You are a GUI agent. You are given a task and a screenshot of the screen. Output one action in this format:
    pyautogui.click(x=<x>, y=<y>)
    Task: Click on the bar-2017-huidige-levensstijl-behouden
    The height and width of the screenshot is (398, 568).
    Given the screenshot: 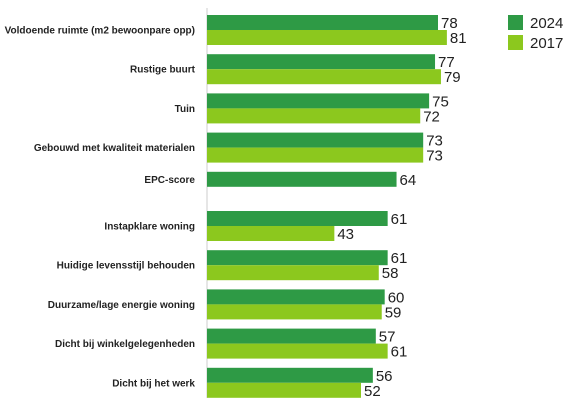 What is the action you would take?
    pyautogui.click(x=293, y=273)
    